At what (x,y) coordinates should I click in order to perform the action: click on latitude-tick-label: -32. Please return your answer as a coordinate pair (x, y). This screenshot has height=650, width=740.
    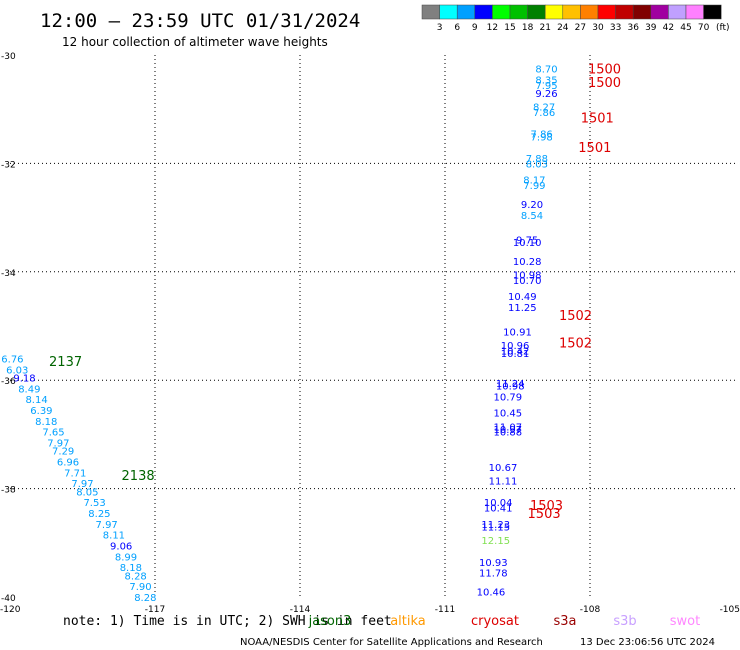
    Looking at the image, I should click on (8, 165).